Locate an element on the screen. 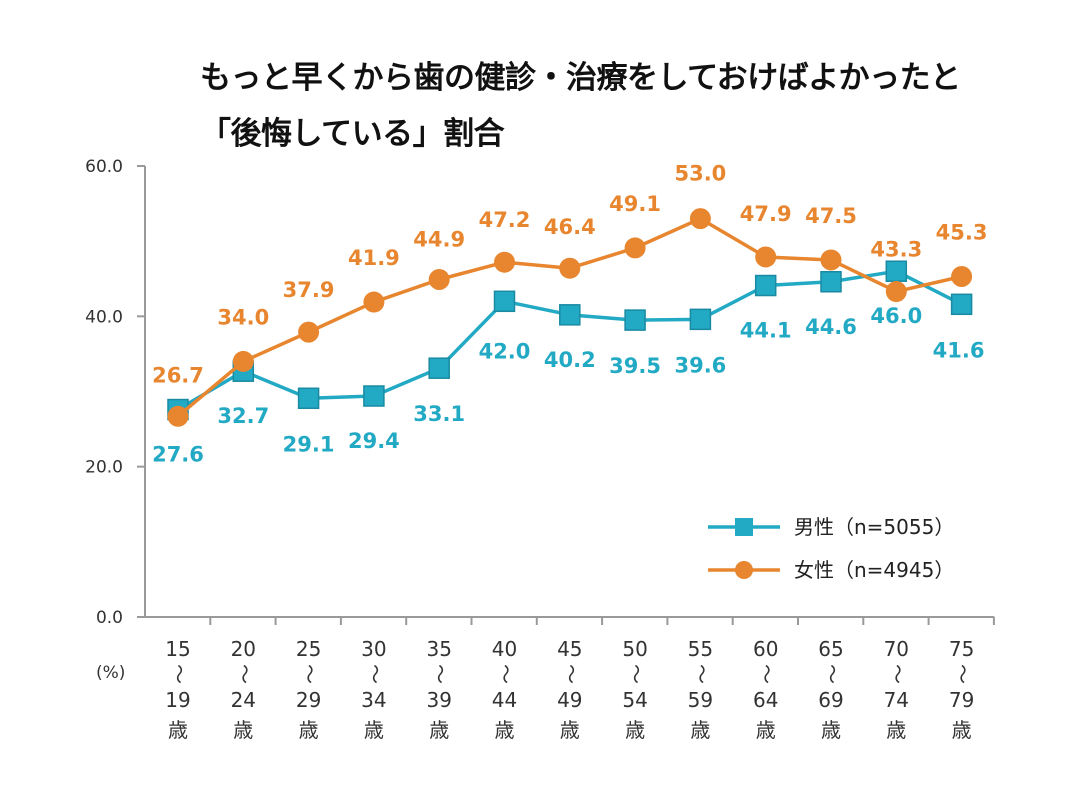  data-label-male: 29.1 is located at coordinates (309, 444).